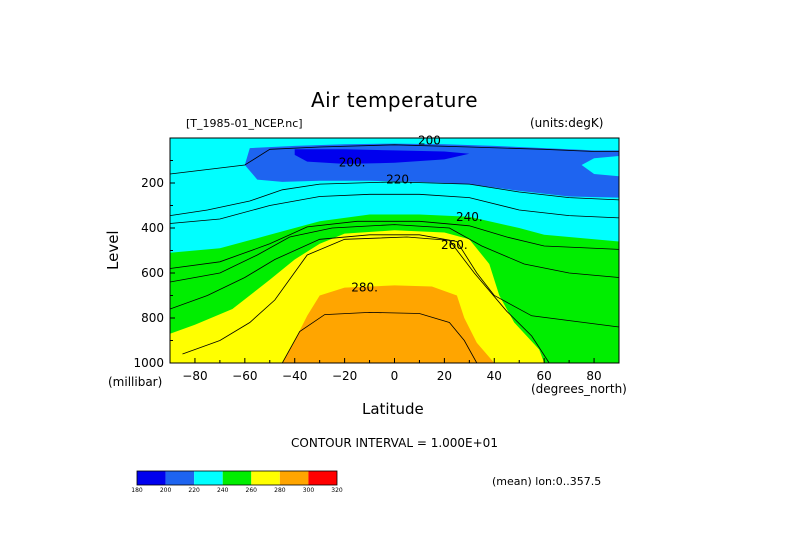 The width and height of the screenshot is (789, 558). I want to click on y-tick-label: 400, so click(152, 228).